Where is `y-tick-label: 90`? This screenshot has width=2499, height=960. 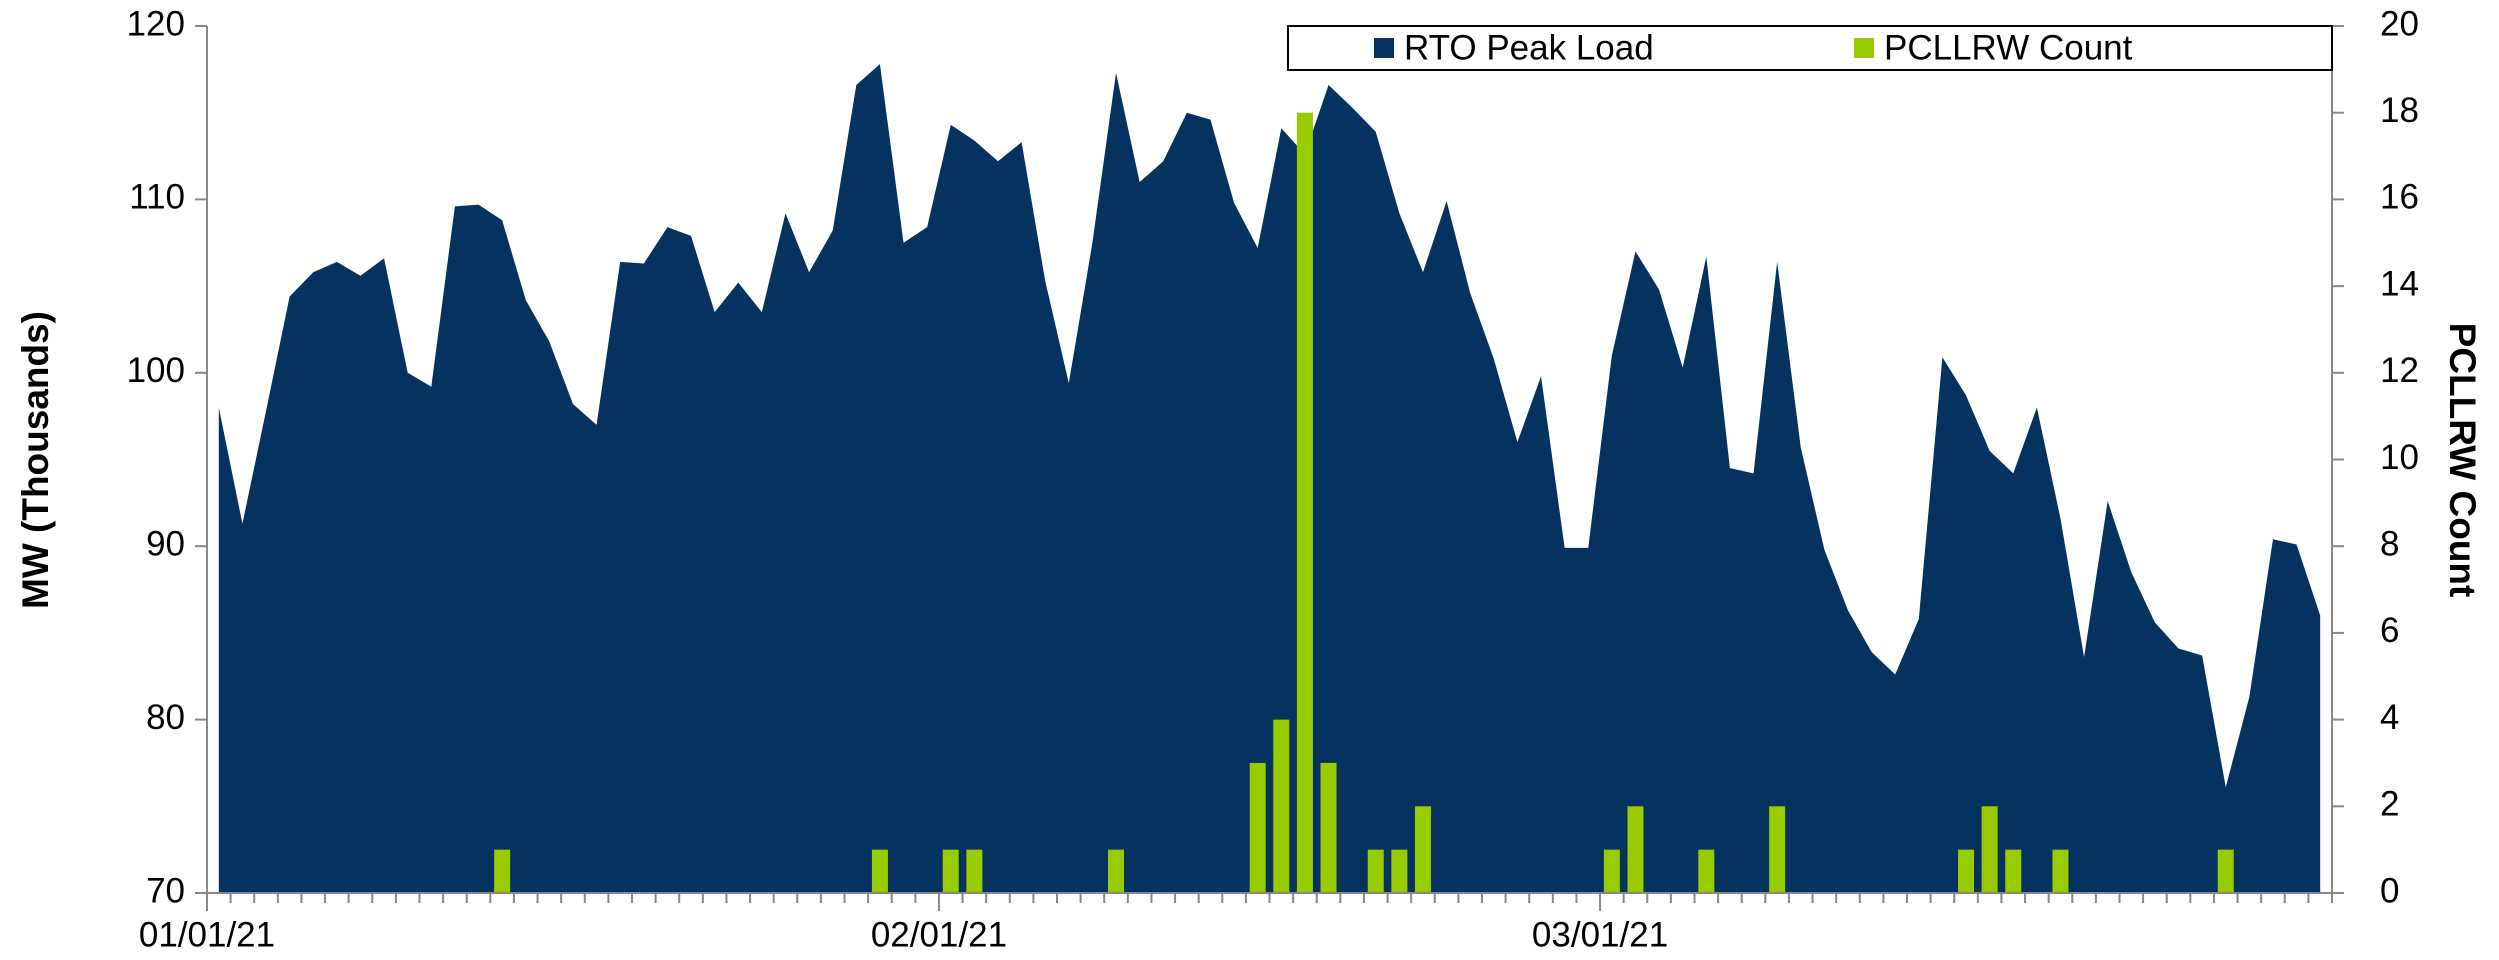 y-tick-label: 90 is located at coordinates (165, 543).